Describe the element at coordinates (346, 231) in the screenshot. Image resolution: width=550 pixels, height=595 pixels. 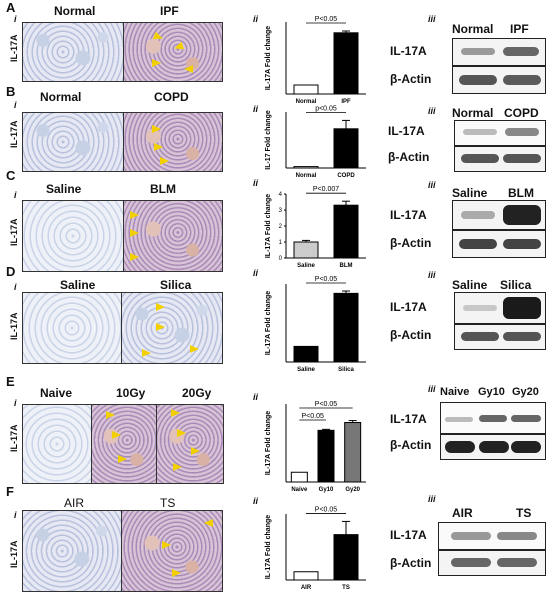
I see `bar-blm` at that location.